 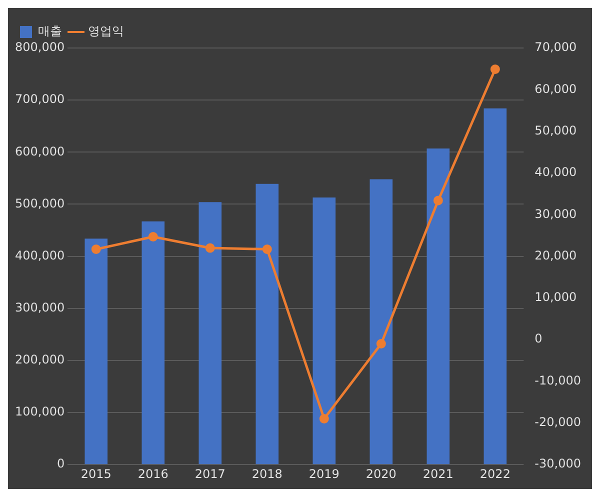 What do you see at coordinates (40, 359) in the screenshot?
I see `y-tick-label: 200,000` at bounding box center [40, 359].